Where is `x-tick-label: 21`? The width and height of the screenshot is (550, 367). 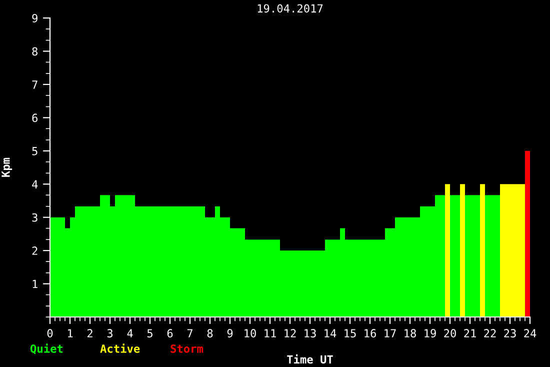 x-tick-label: 21 is located at coordinates (470, 333).